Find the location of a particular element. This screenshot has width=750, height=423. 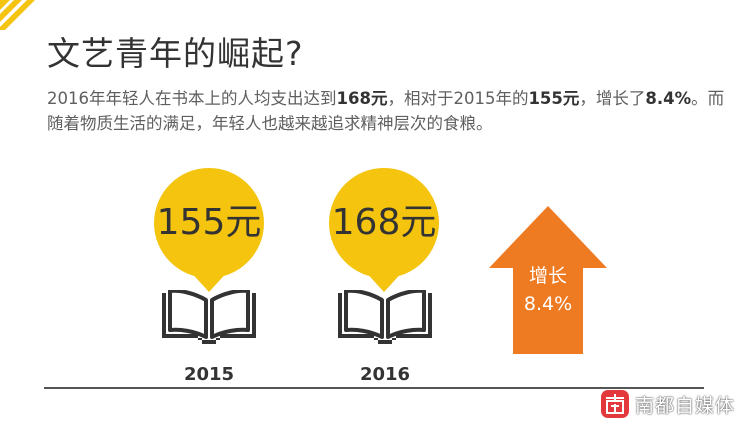

watermark-logo-mark is located at coordinates (615, 404).